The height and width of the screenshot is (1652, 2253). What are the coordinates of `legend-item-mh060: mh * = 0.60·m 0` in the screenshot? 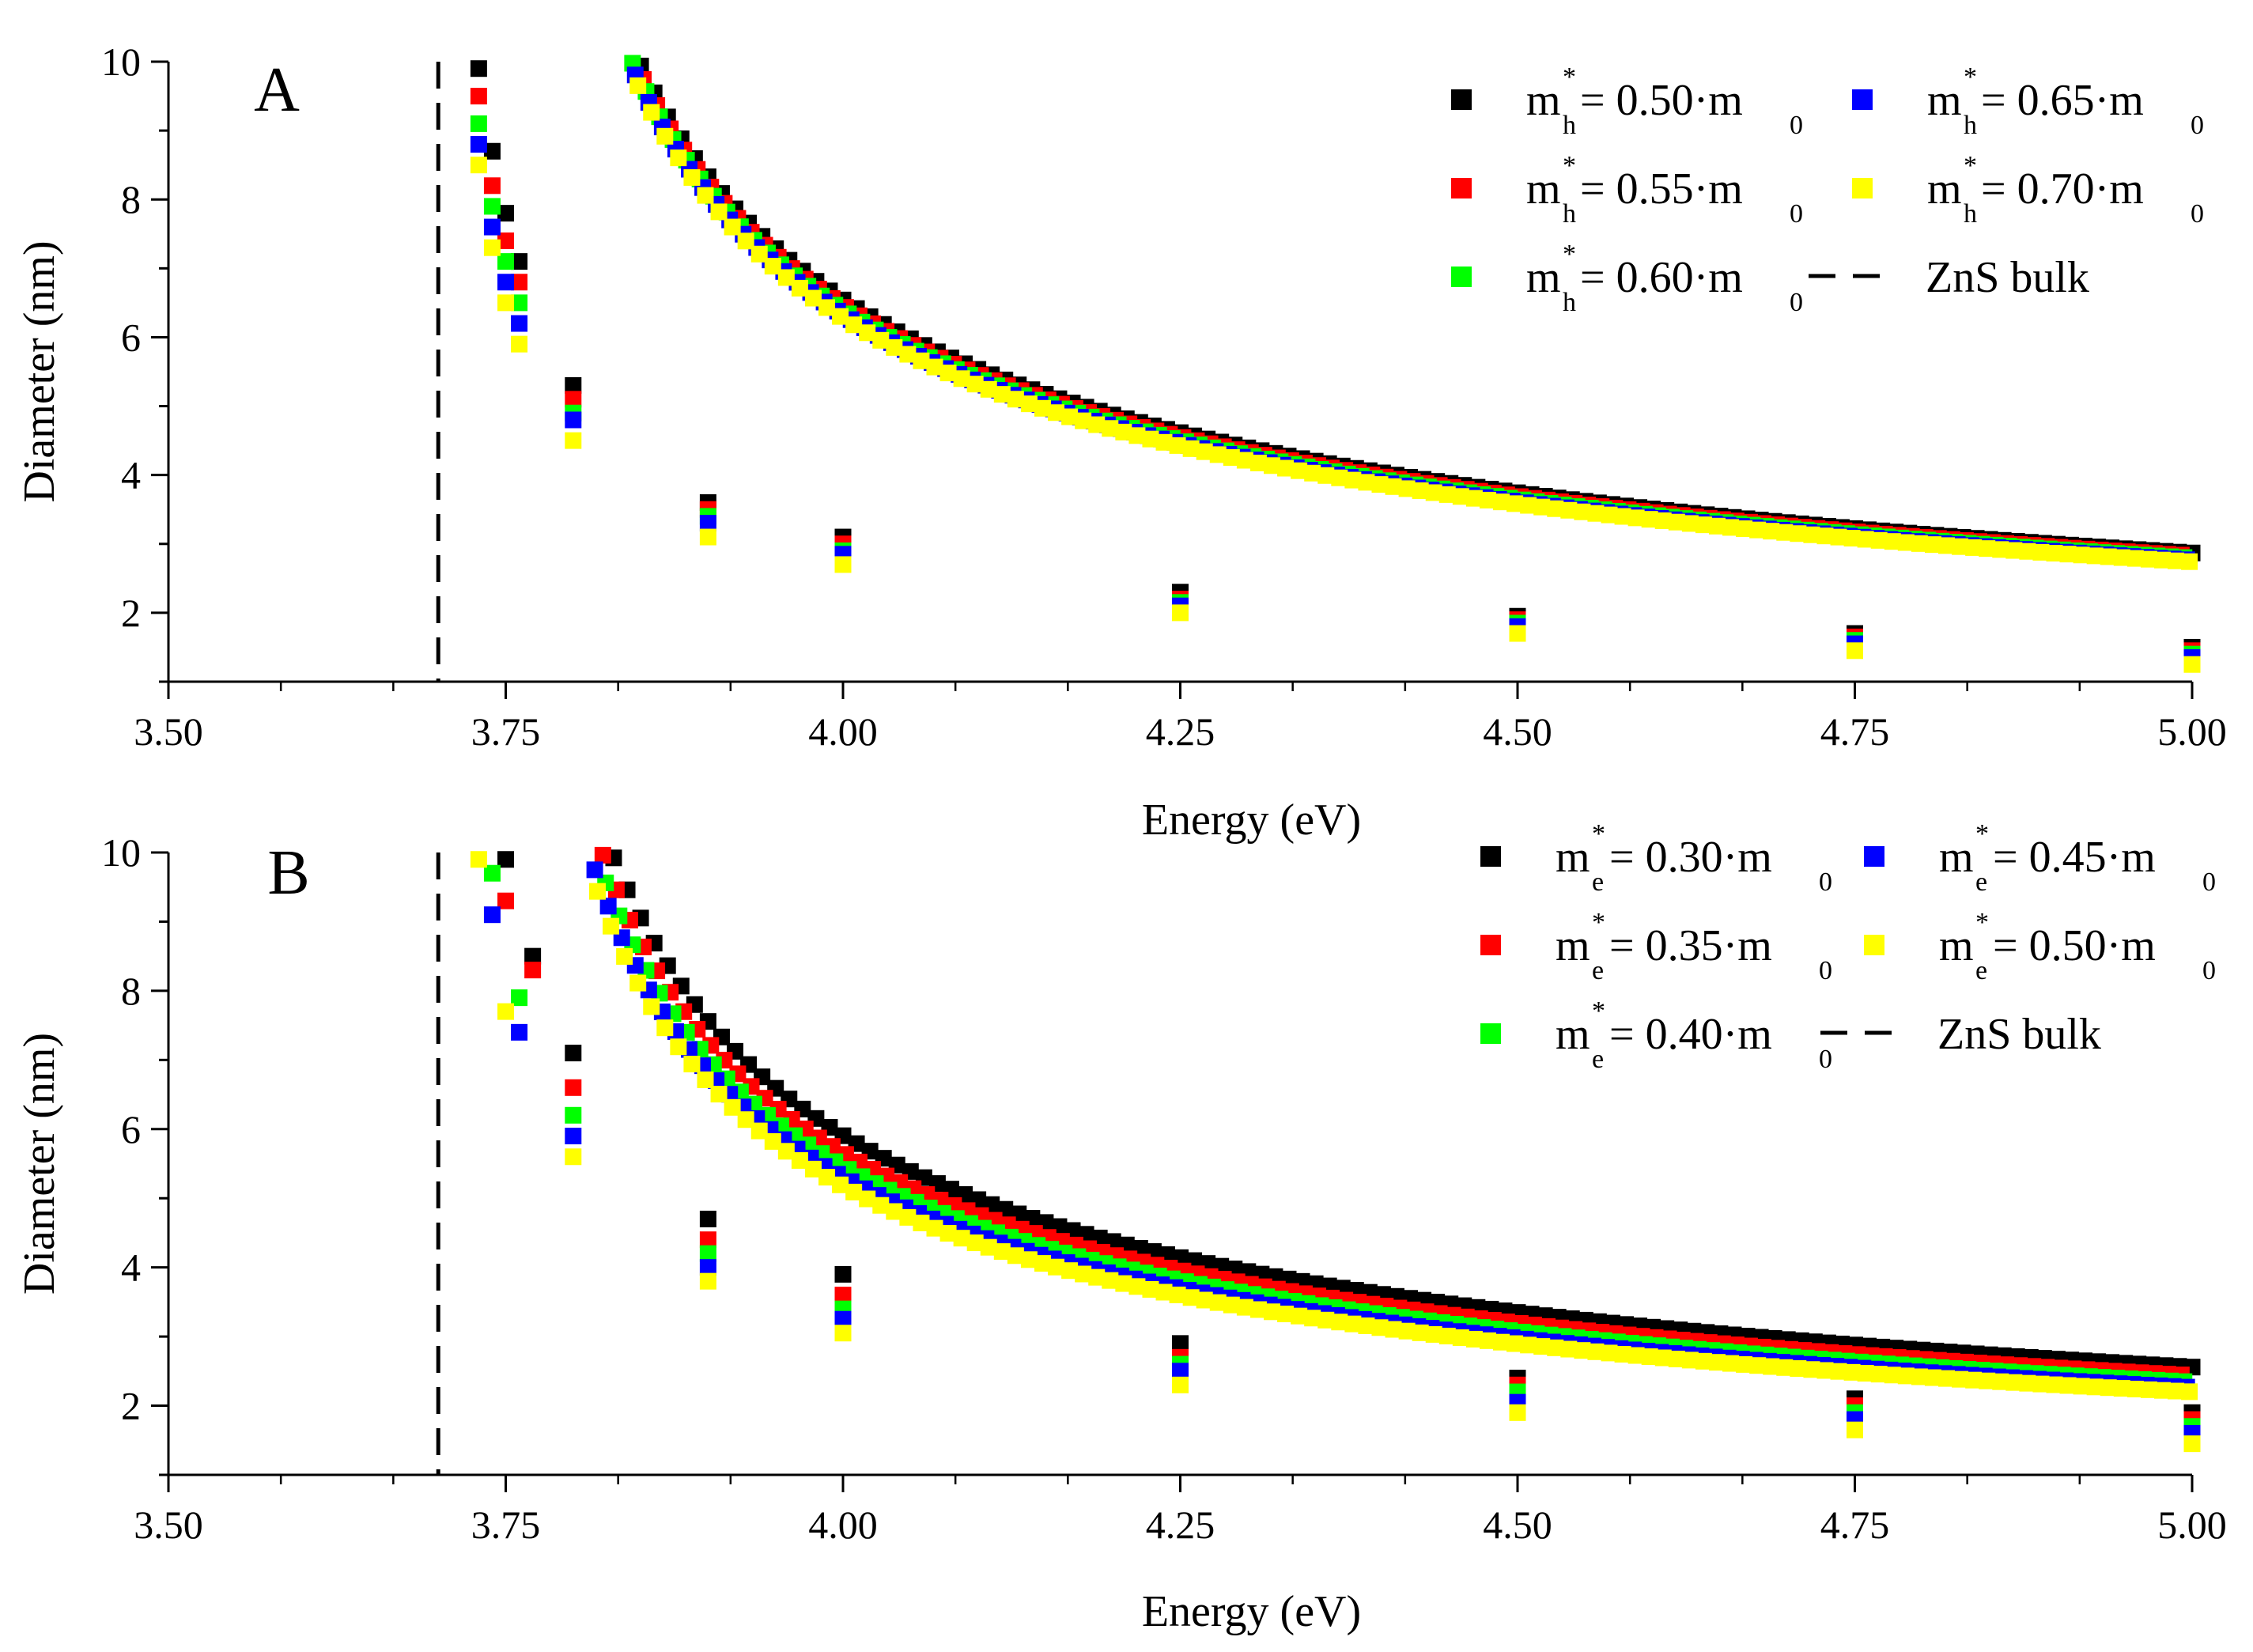 It's located at (1627, 278).